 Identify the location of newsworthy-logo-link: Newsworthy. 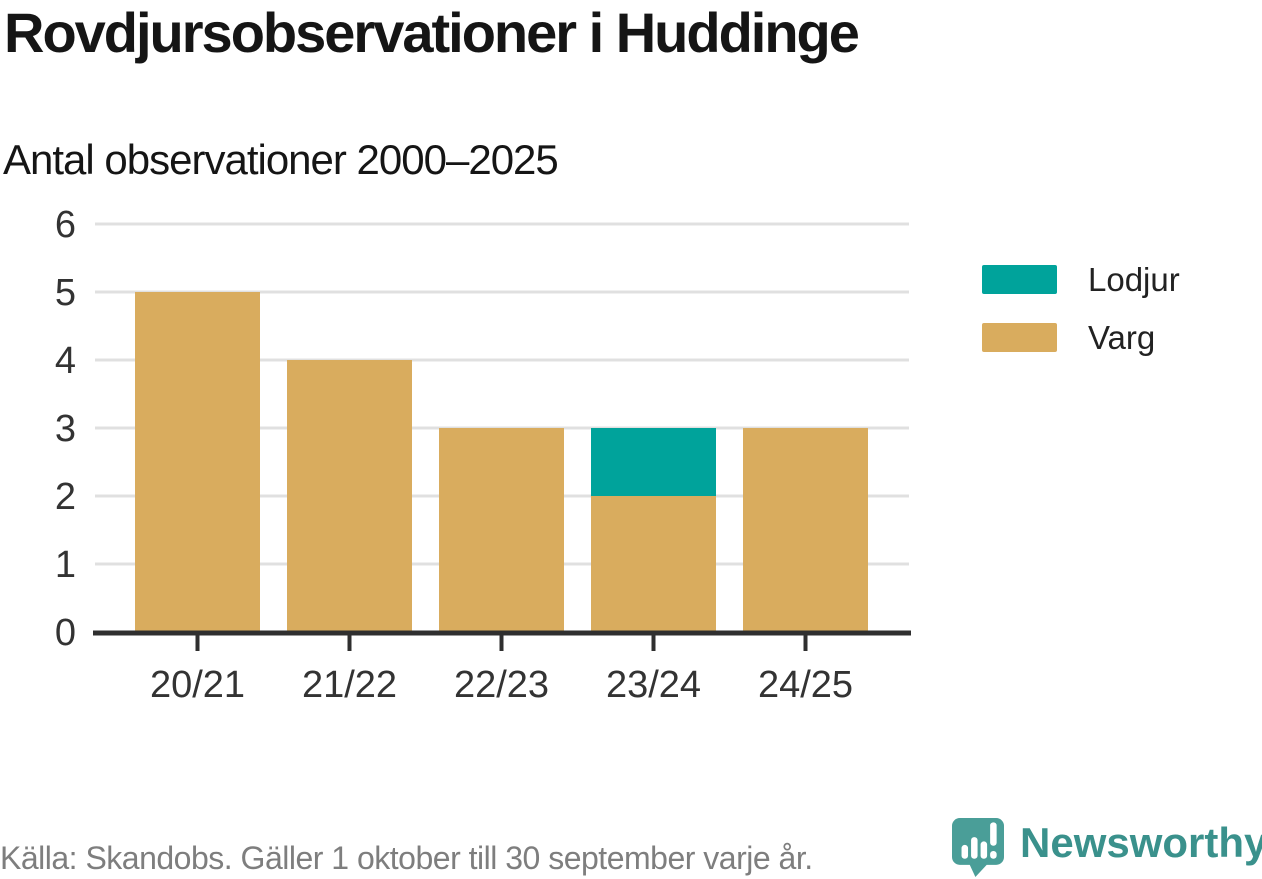
(1107, 847).